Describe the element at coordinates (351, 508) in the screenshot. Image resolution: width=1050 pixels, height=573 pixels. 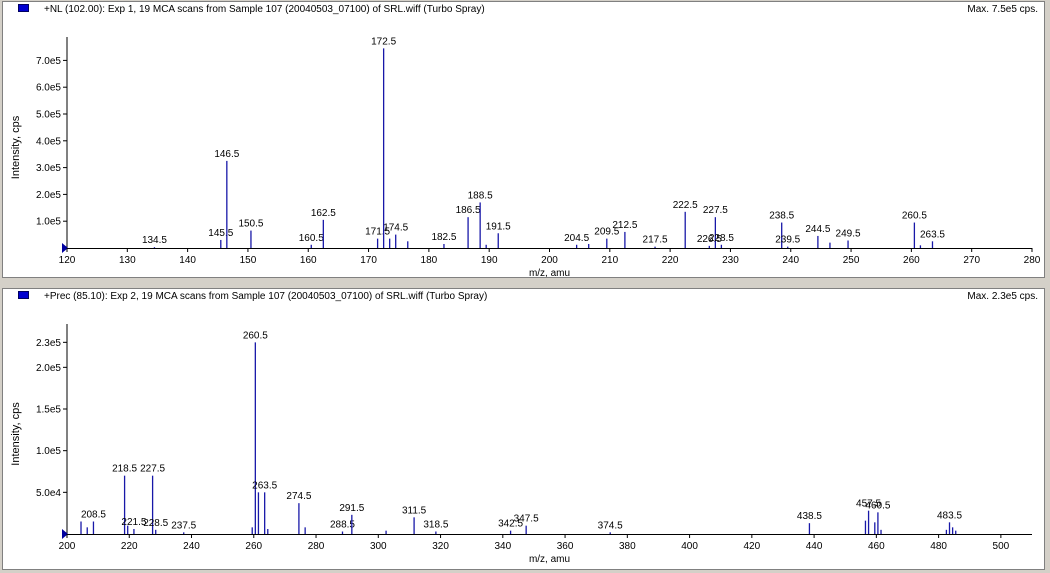
I see `peak-label: 291.5` at that location.